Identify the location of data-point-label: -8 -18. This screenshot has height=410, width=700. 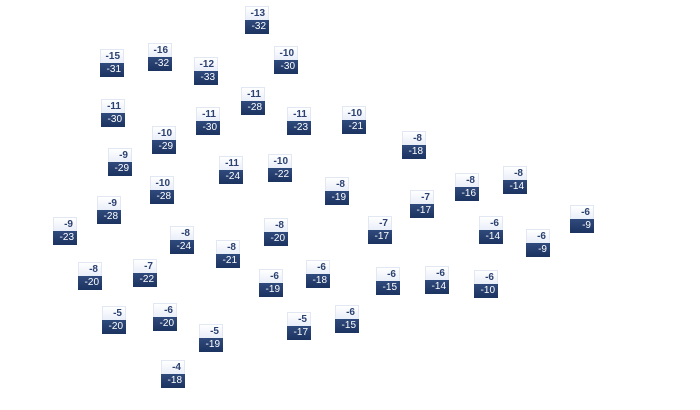
(414, 145).